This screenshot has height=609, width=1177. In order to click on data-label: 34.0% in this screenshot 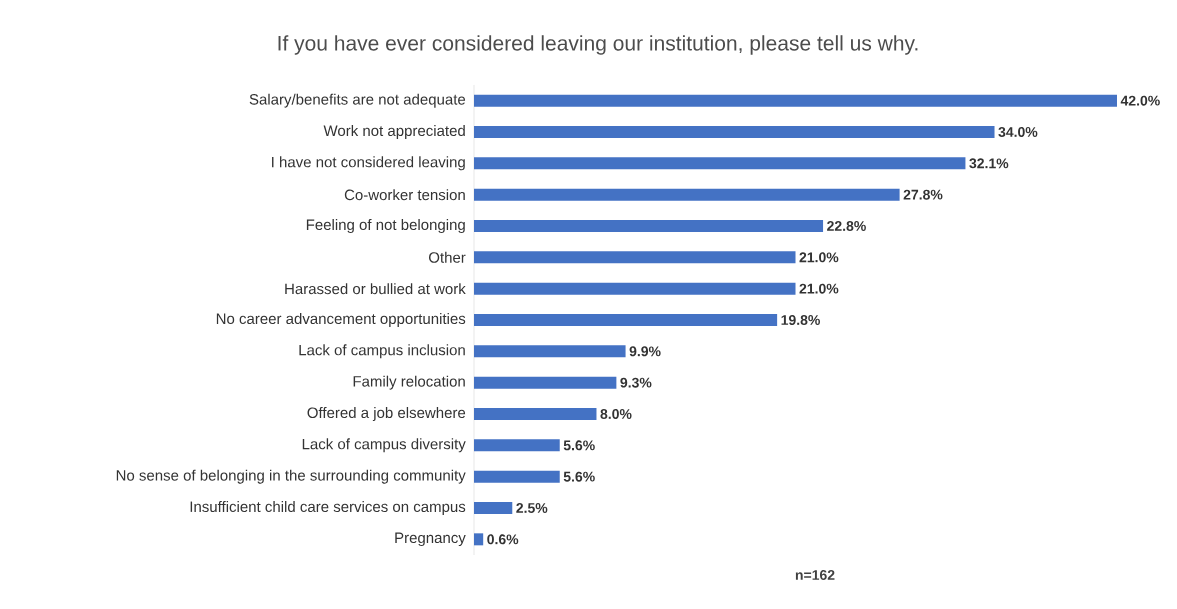, I will do `click(1018, 132)`.